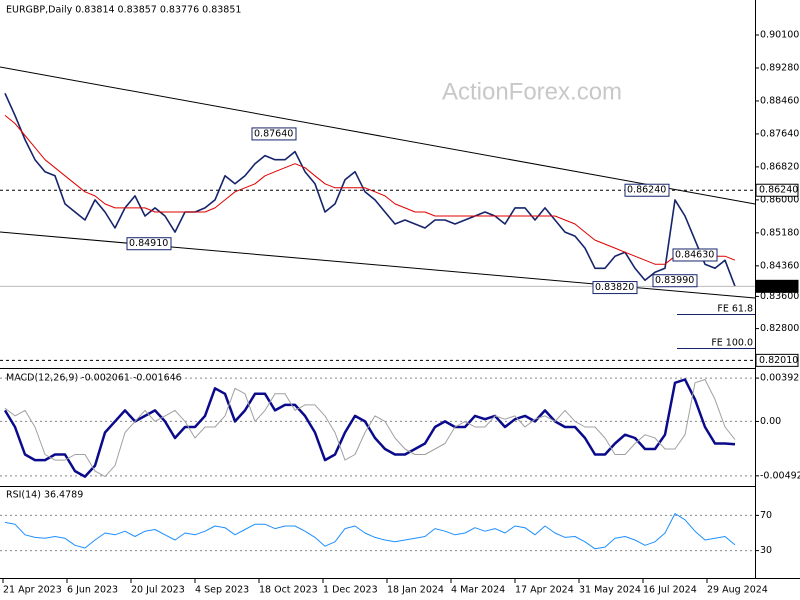 The height and width of the screenshot is (600, 800). I want to click on x-tick-label: 20 Jul 2023, so click(158, 590).